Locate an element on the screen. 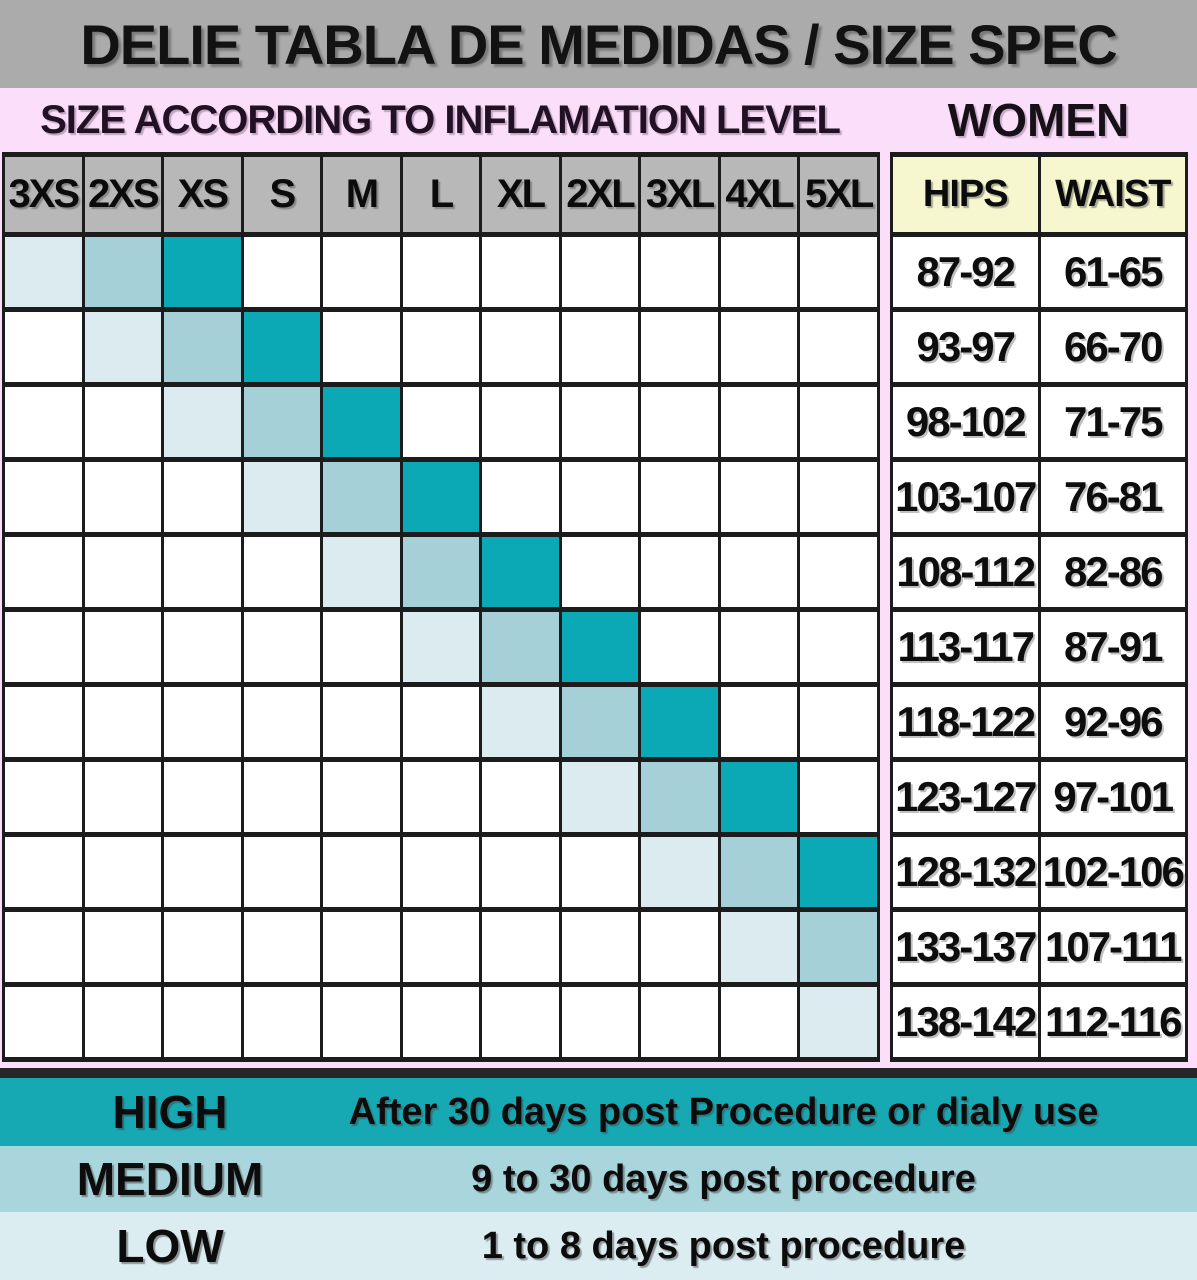 Image resolution: width=1197 pixels, height=1280 pixels. size-grid-header: 3XS 2XS XS S M L XL 2XL 3XL 4XL 5XL is located at coordinates (441, 194).